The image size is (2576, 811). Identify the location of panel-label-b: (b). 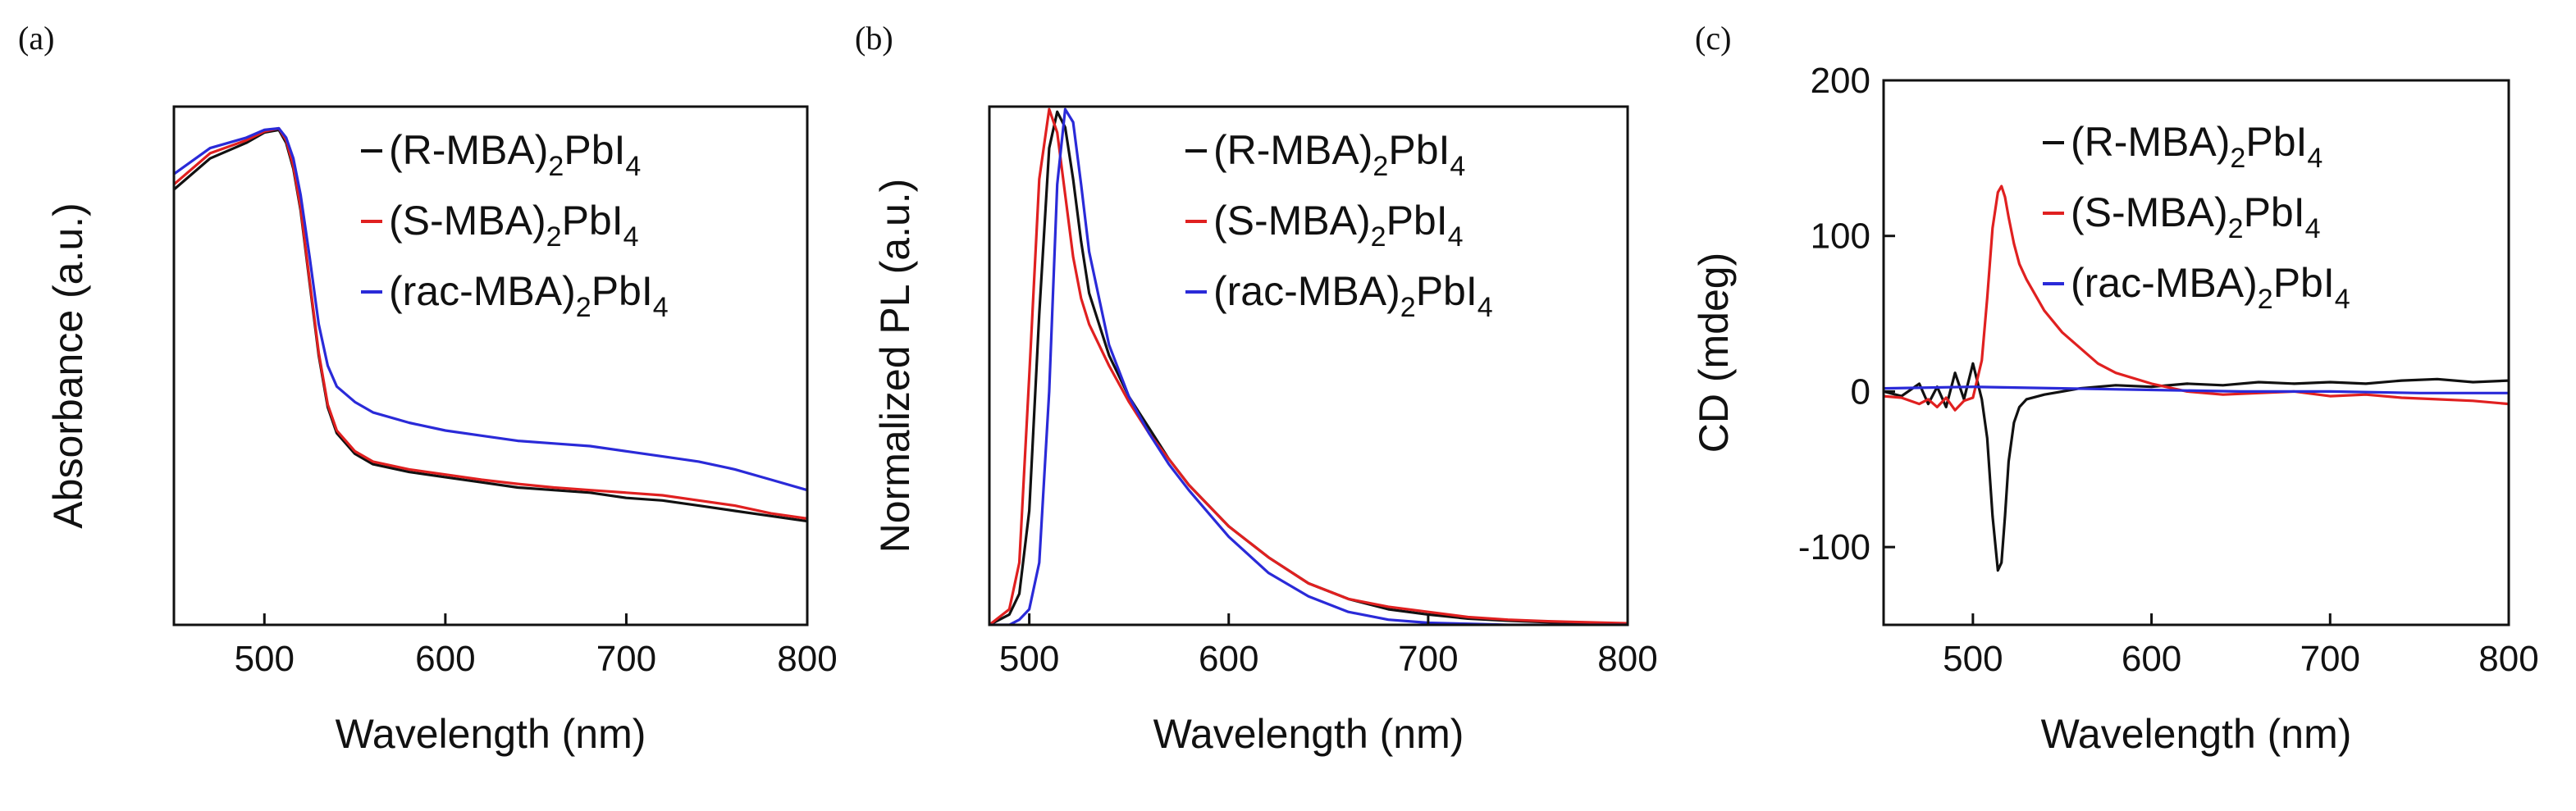
(874, 38).